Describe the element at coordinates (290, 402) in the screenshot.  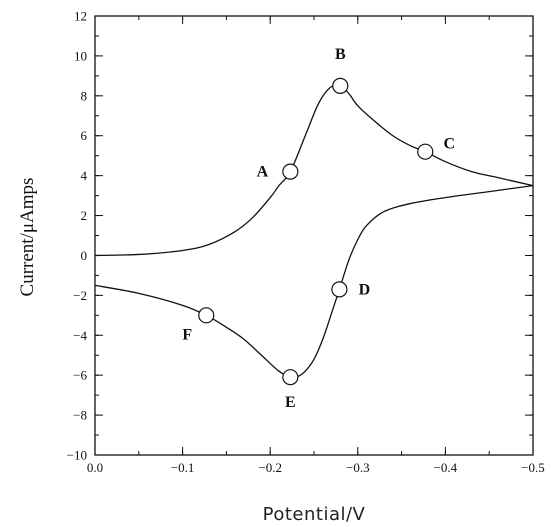
I see `point-label-e: E` at that location.